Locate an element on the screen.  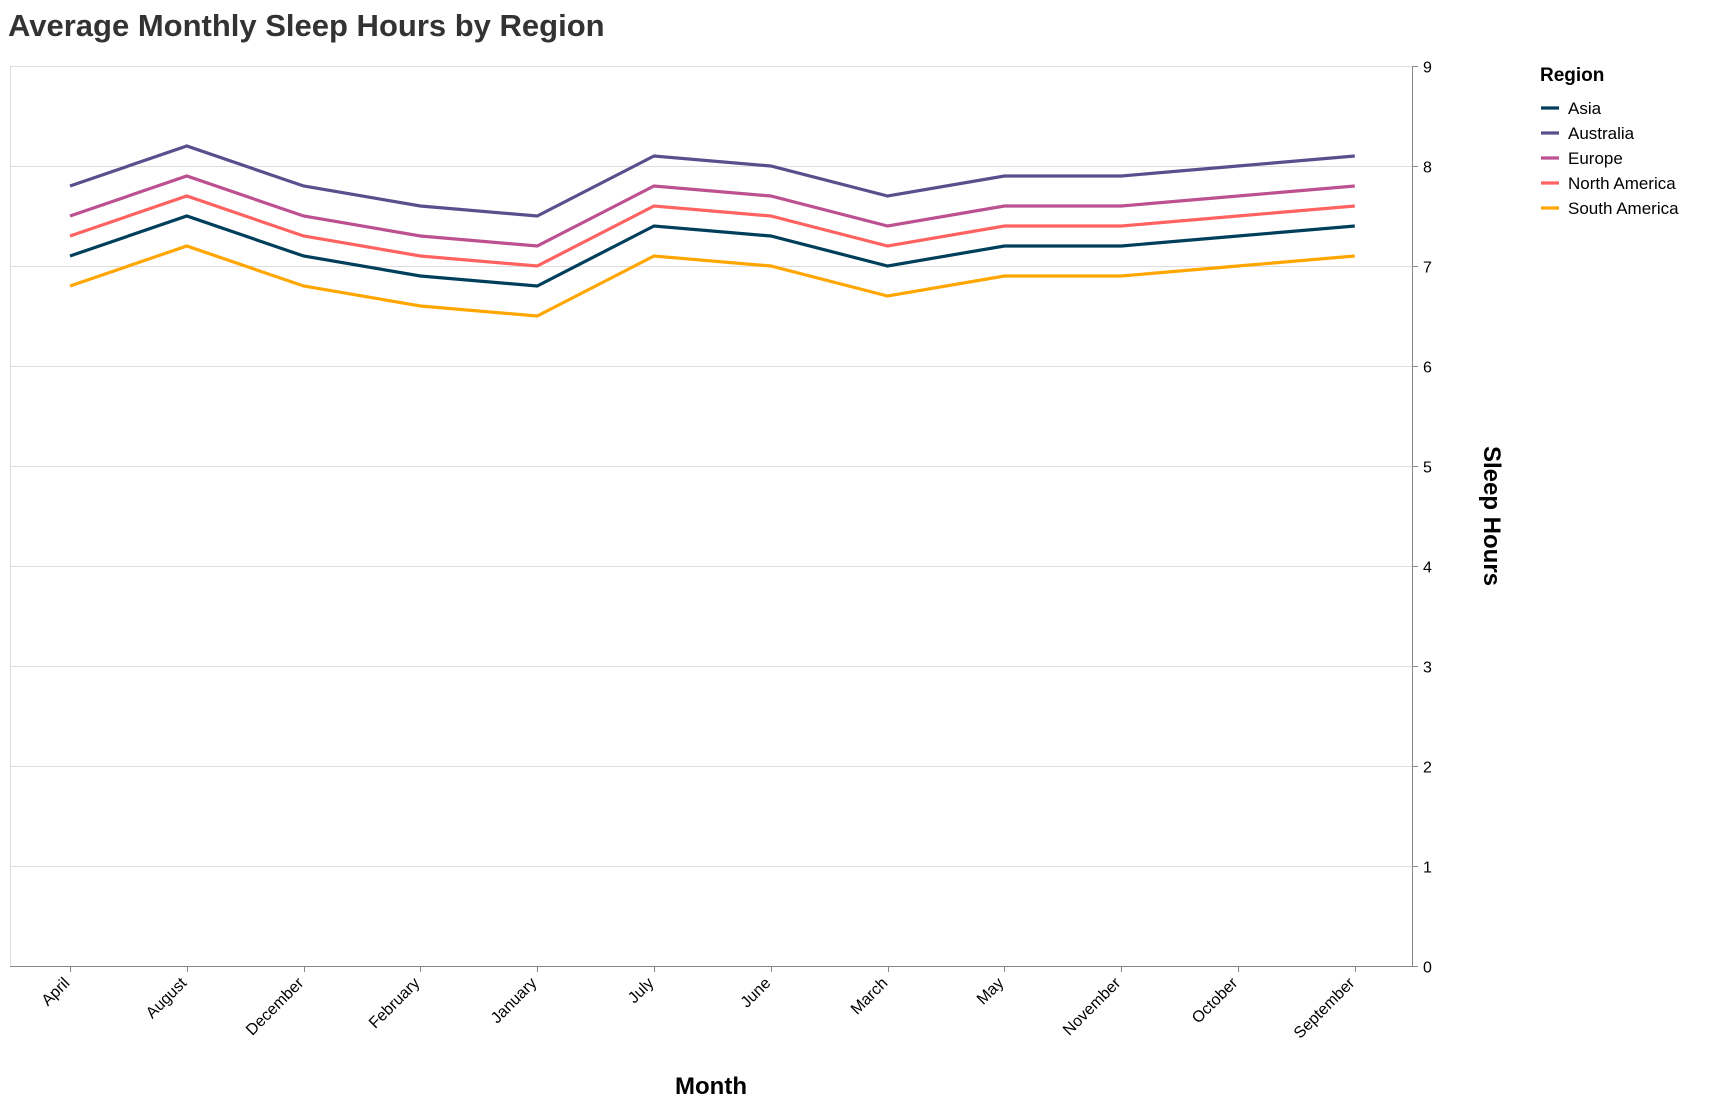
x-tick-label: April is located at coordinates (56, 992).